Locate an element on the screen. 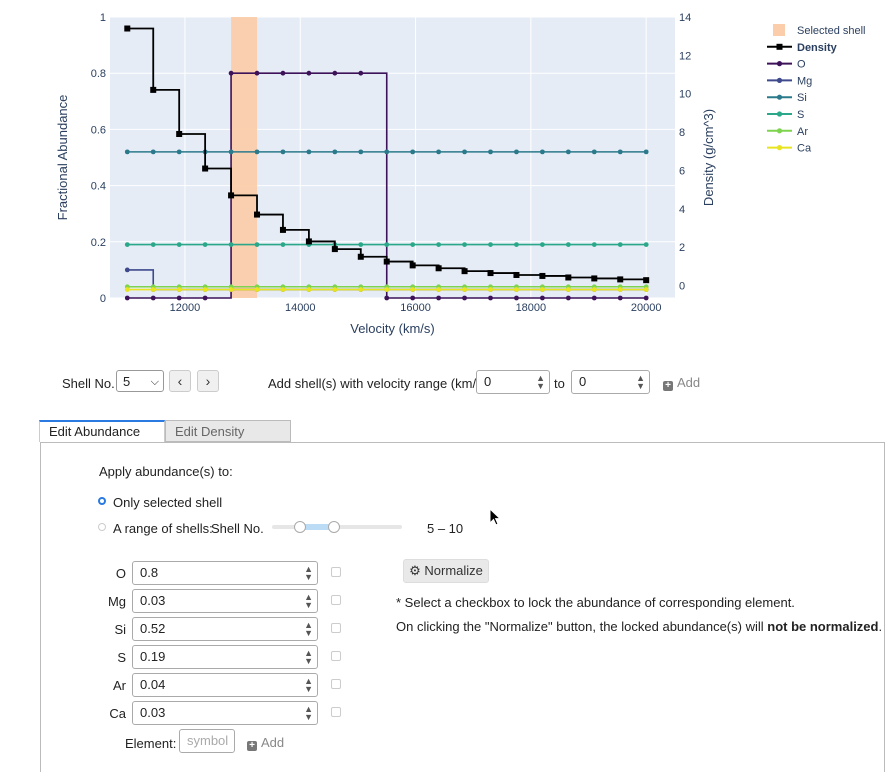  legend-label: Density is located at coordinates (817, 48).